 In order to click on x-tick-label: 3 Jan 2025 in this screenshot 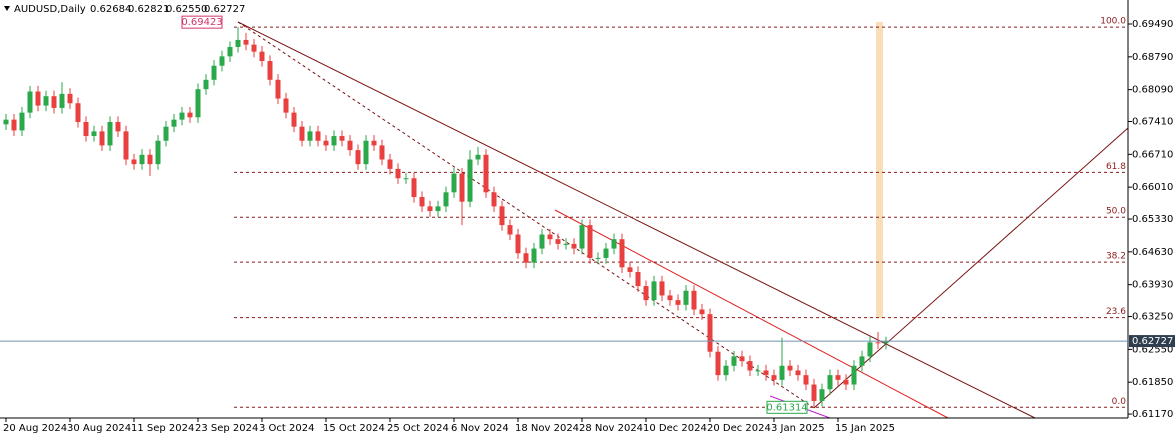, I will do `click(798, 428)`.